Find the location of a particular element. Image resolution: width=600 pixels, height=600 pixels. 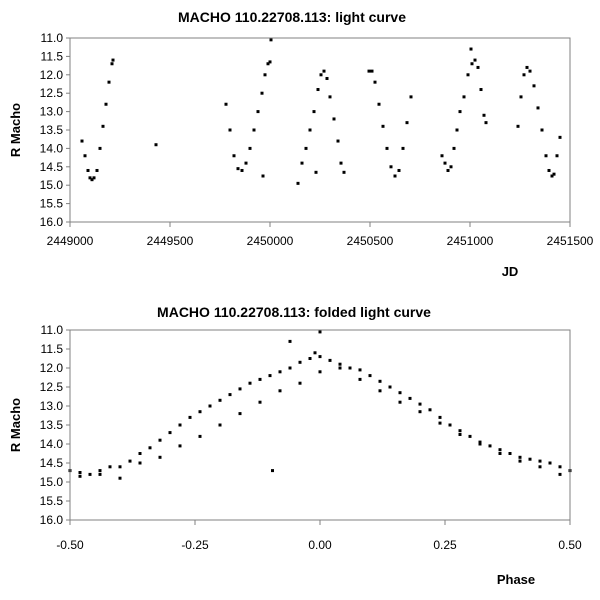

chart1-ytick-label: 13.5 is located at coordinates (52, 130).